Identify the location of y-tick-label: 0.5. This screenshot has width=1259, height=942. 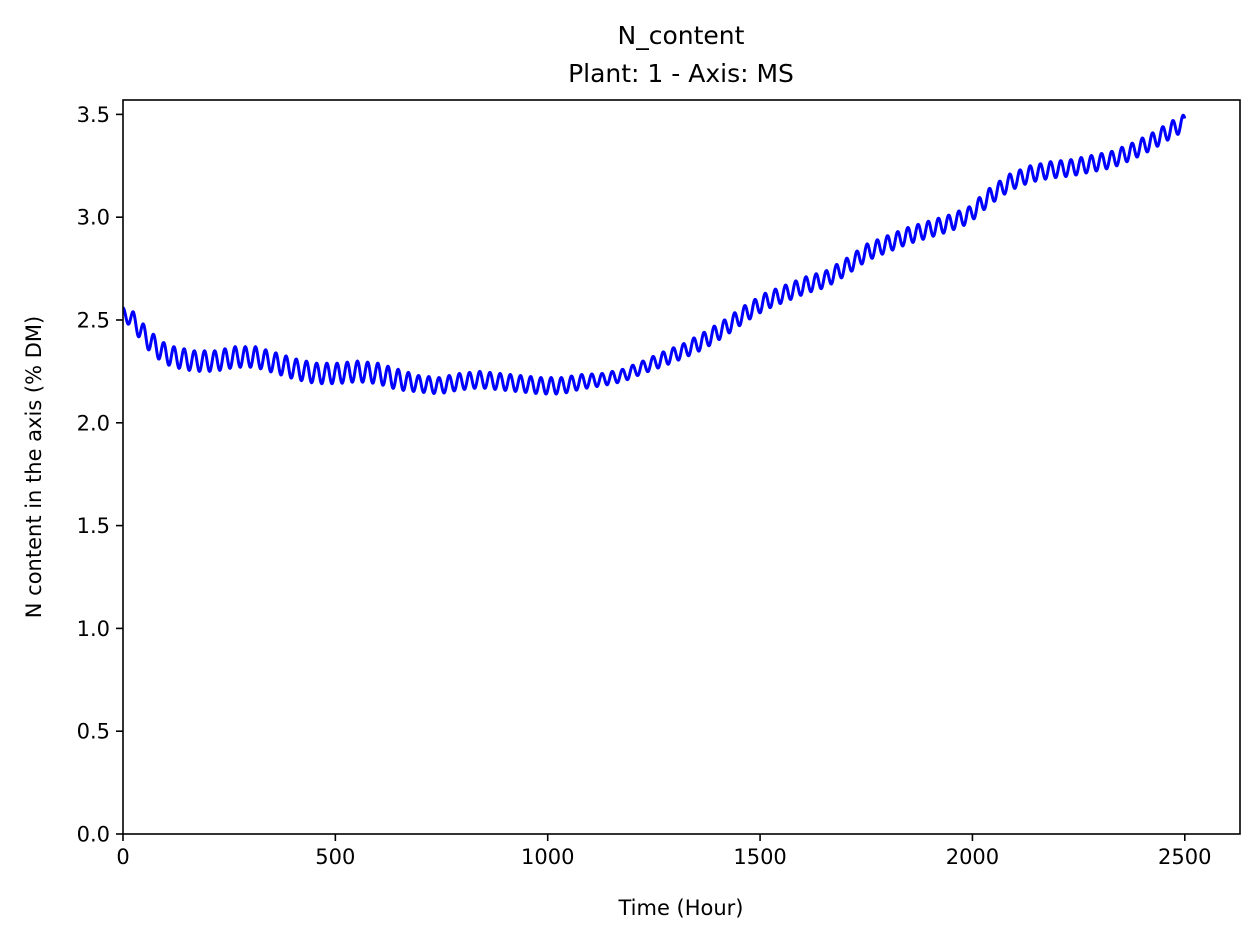
(93, 732).